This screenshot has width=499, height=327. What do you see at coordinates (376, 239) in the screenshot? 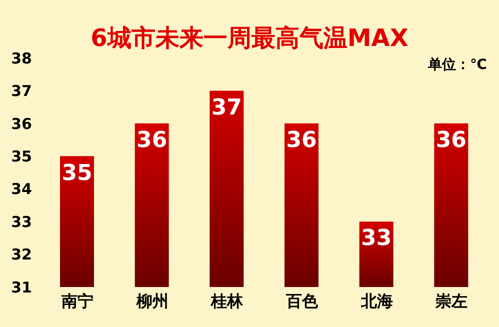
I see `data-label: 33` at bounding box center [376, 239].